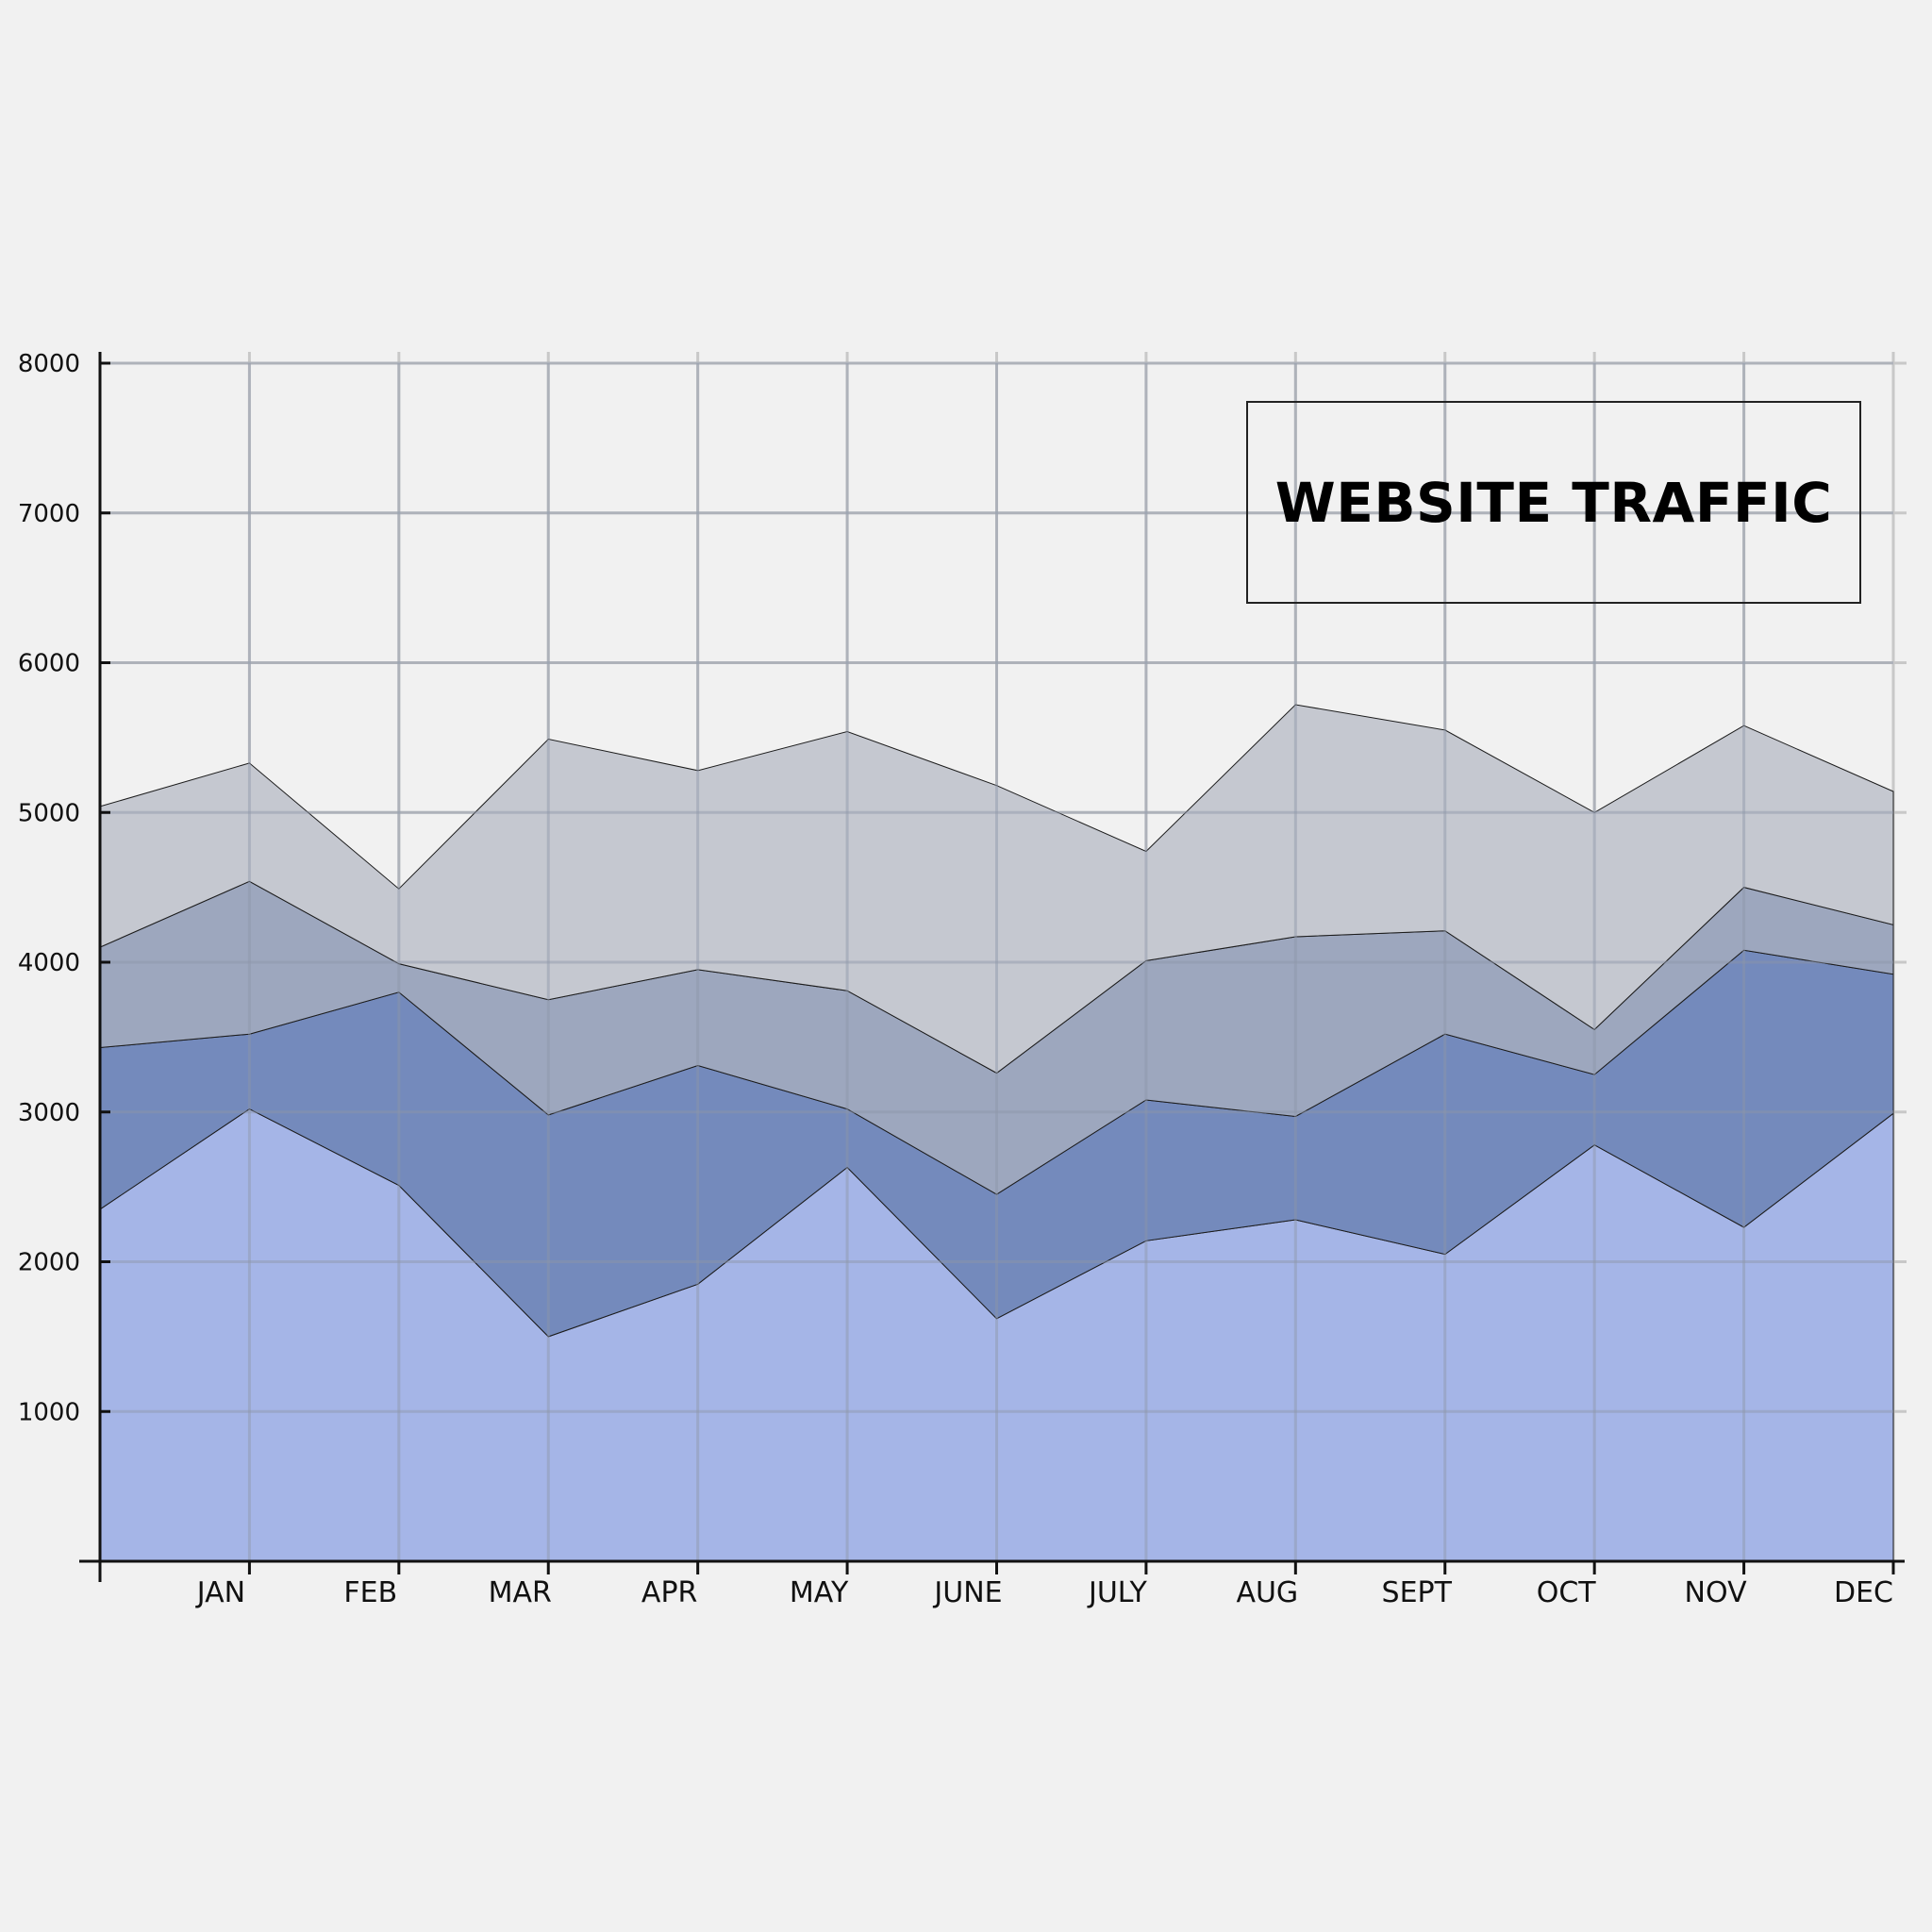  What do you see at coordinates (1567, 1593) in the screenshot?
I see `x-tick-label: OCT` at bounding box center [1567, 1593].